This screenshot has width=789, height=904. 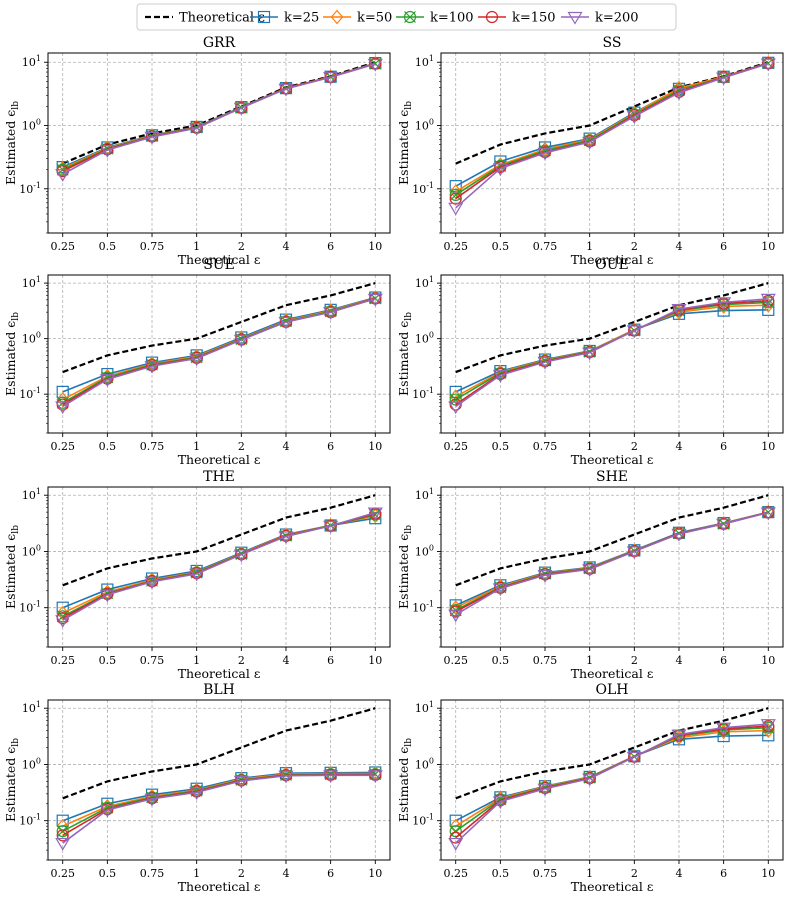 What do you see at coordinates (501, 246) in the screenshot?
I see `x-tick-label: 0.5` at bounding box center [501, 246].